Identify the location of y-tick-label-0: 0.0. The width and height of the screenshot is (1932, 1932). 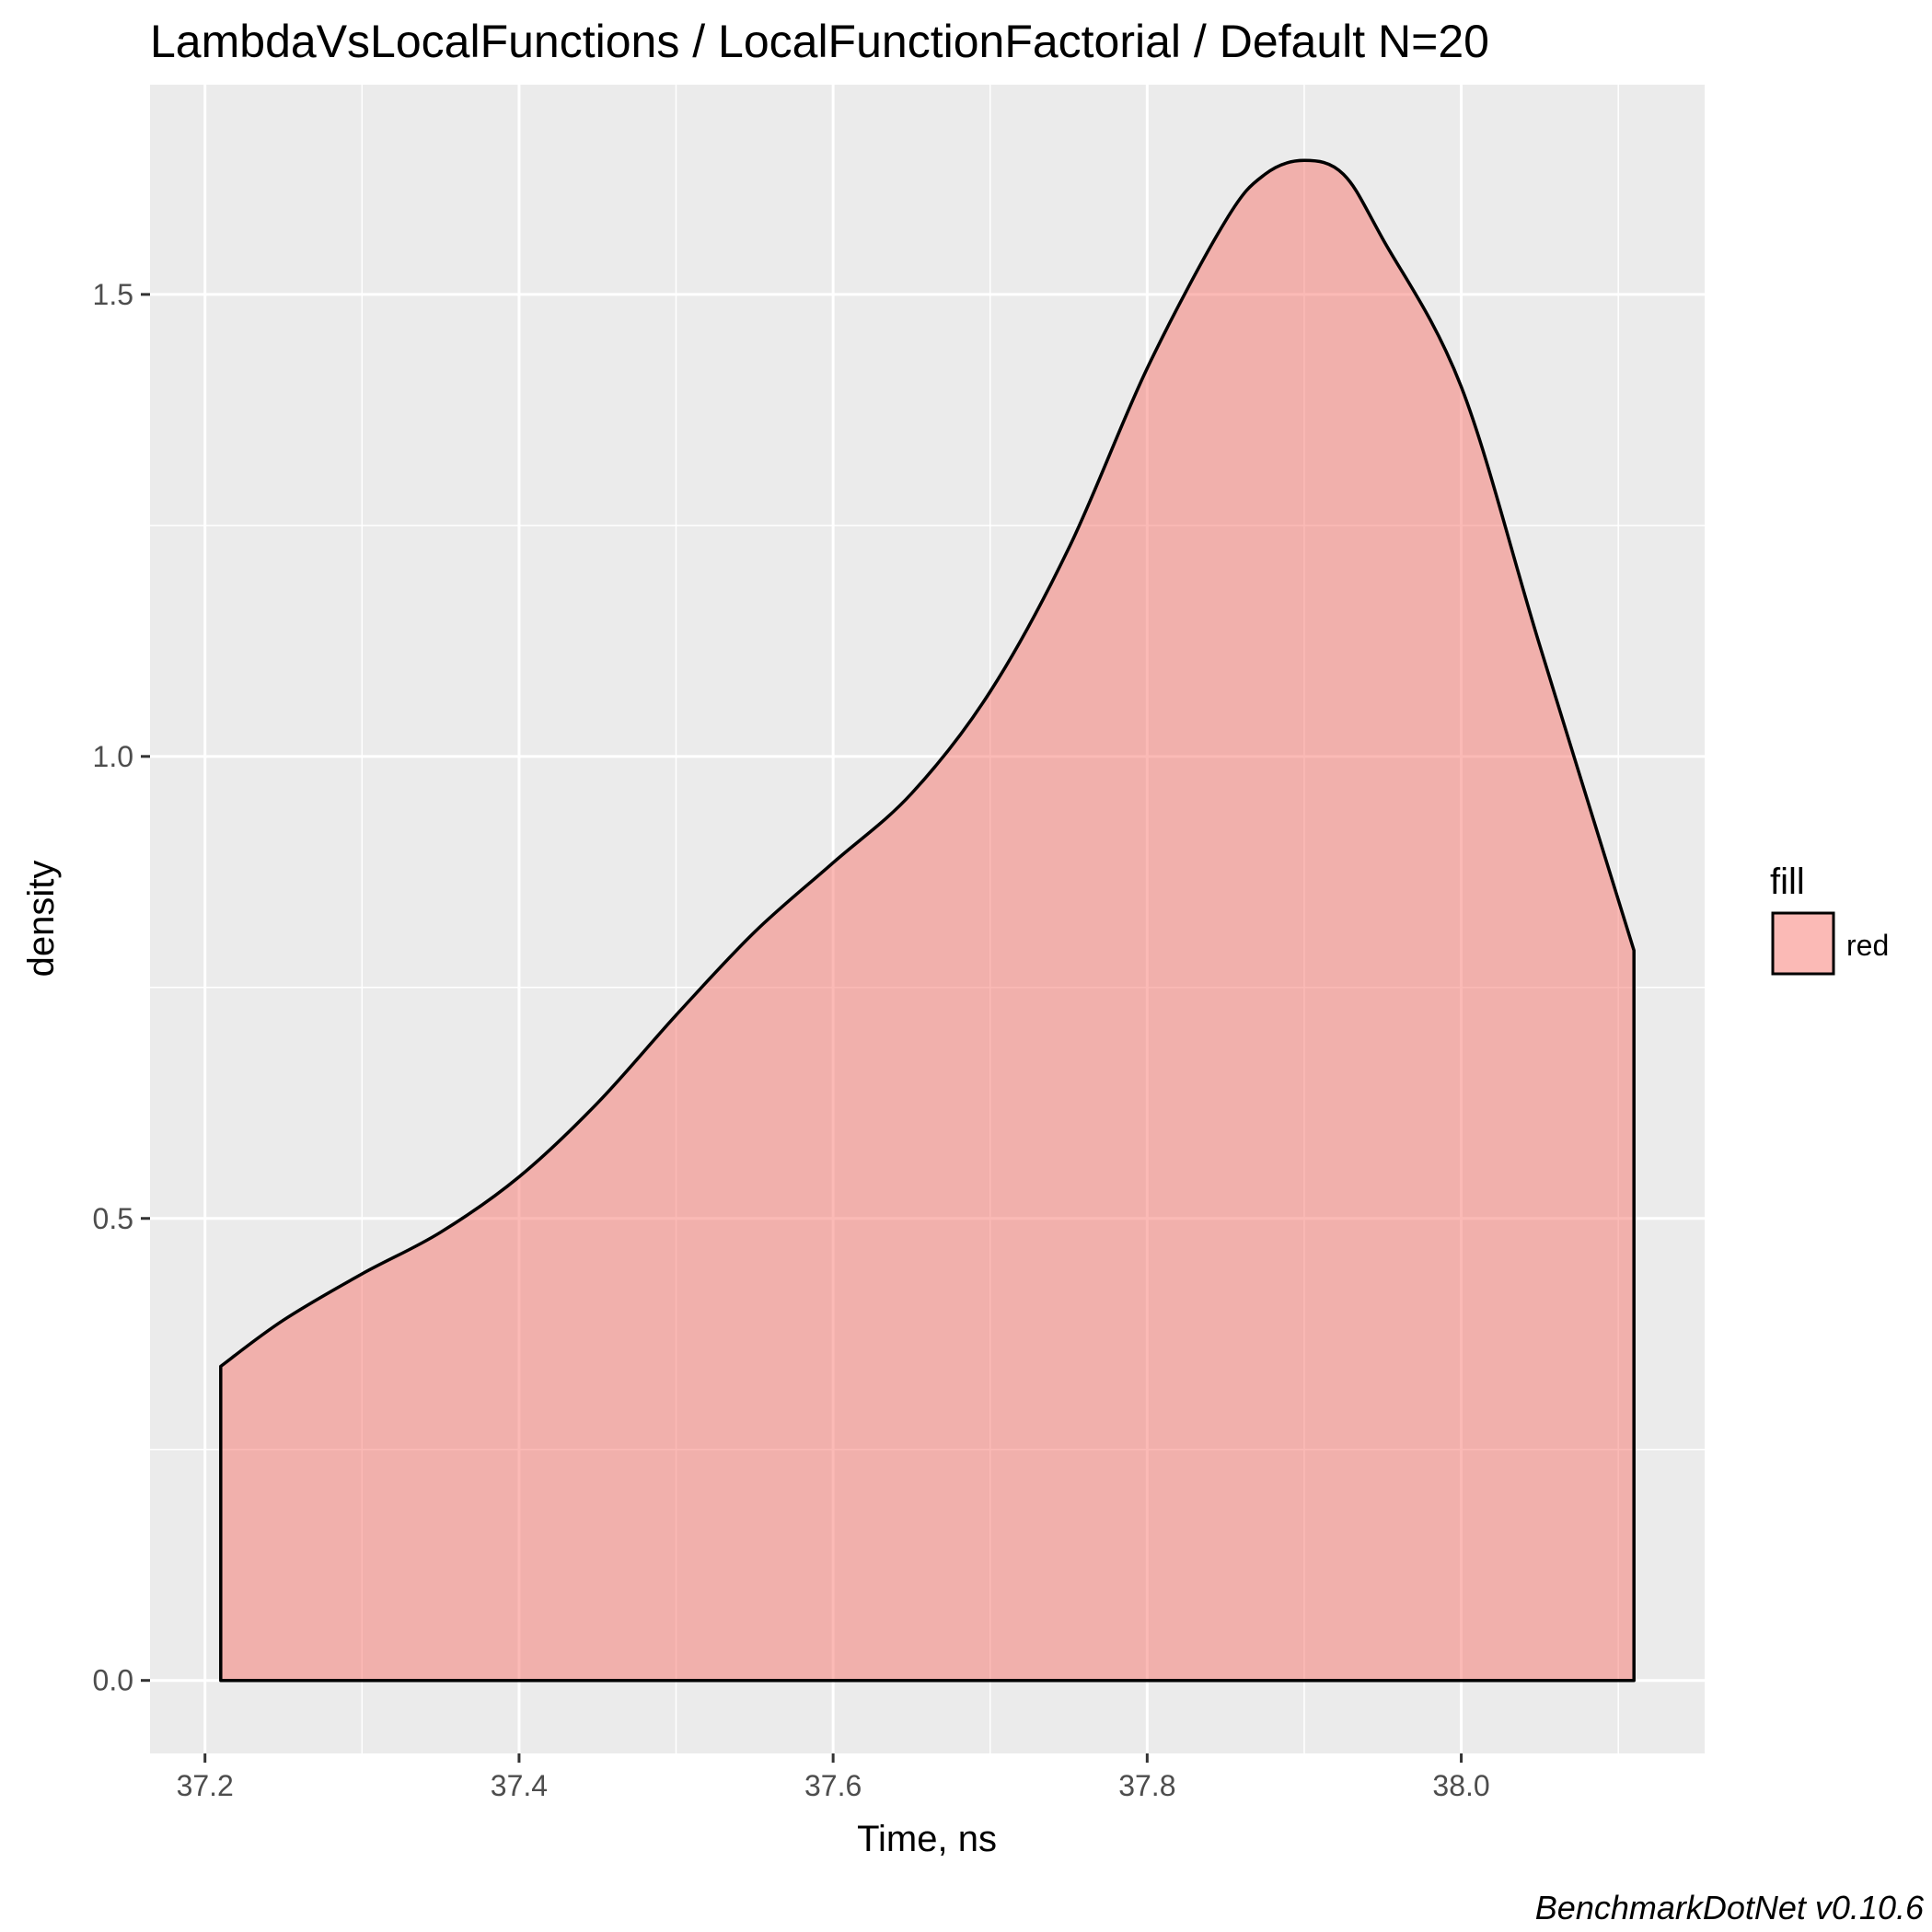
(113, 1680).